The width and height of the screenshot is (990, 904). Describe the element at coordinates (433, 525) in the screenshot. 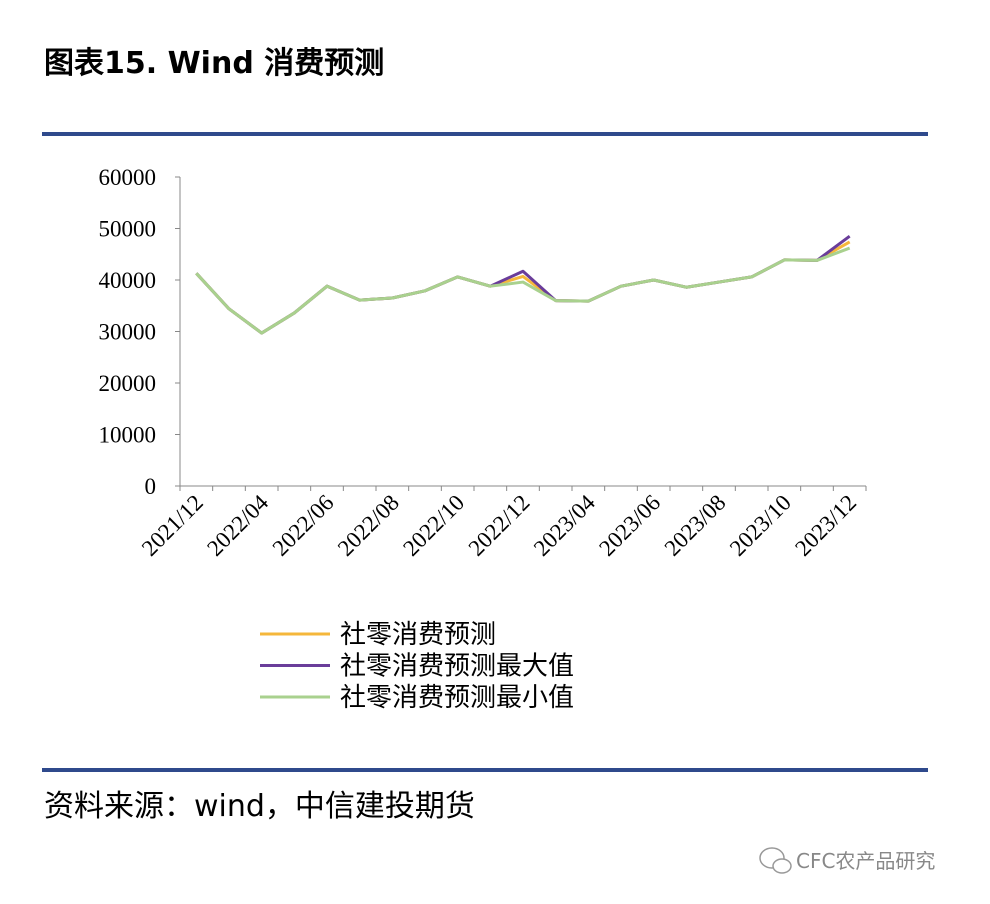

I see `x-tick-label: 2022/10` at that location.